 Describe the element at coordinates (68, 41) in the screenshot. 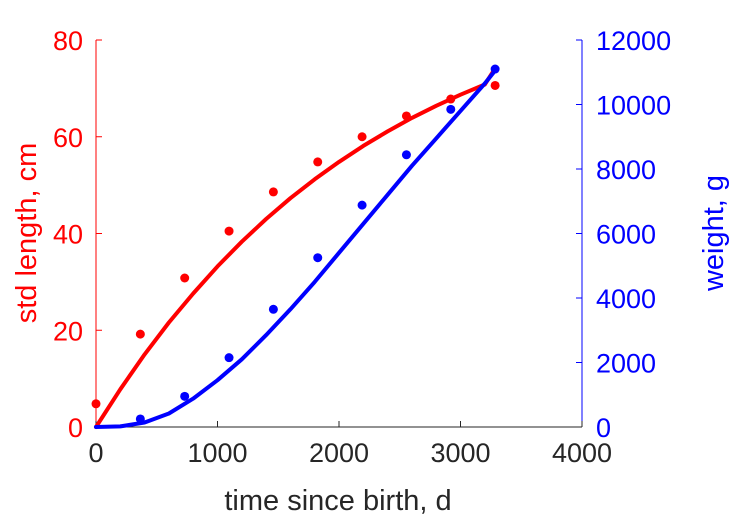

I see `left-tick-label: 80` at that location.